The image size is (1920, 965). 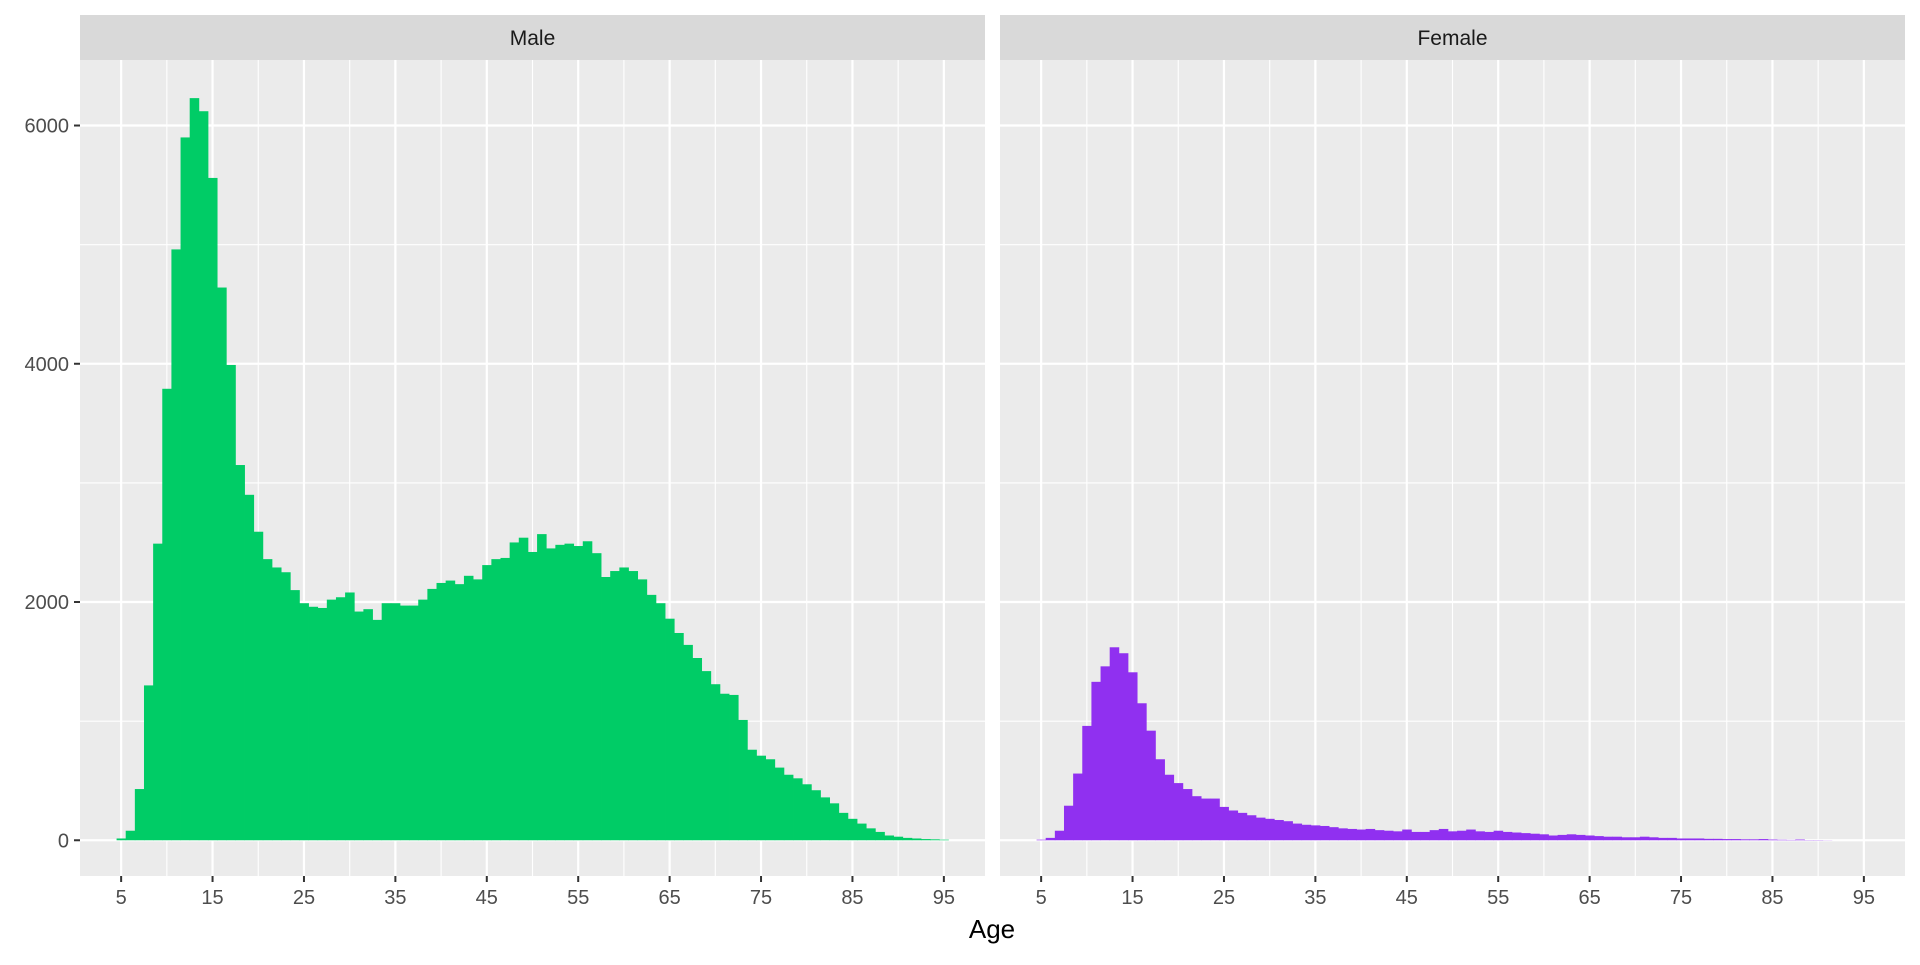 I want to click on x-axis-title: Age, so click(x=992, y=929).